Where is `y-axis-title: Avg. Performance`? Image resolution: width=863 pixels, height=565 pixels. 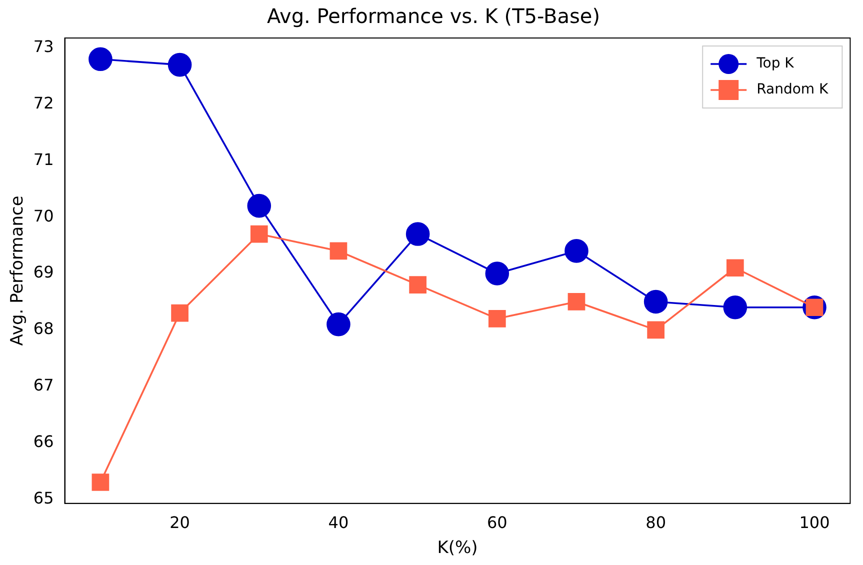
y-axis-title: Avg. Performance is located at coordinates (18, 271).